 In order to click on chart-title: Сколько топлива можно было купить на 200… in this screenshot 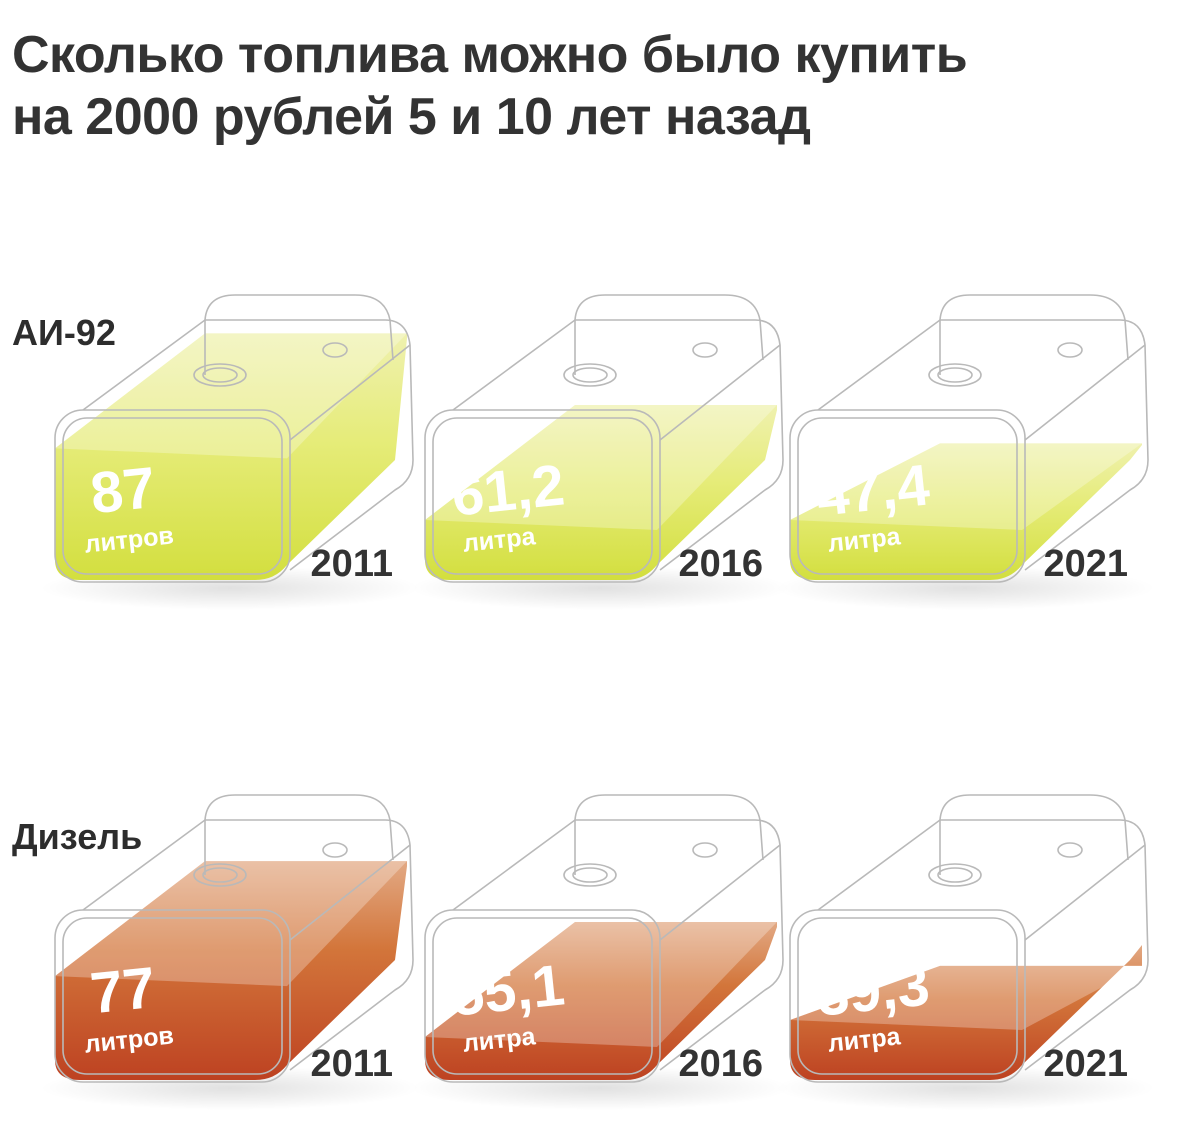, I will do `click(597, 86)`.